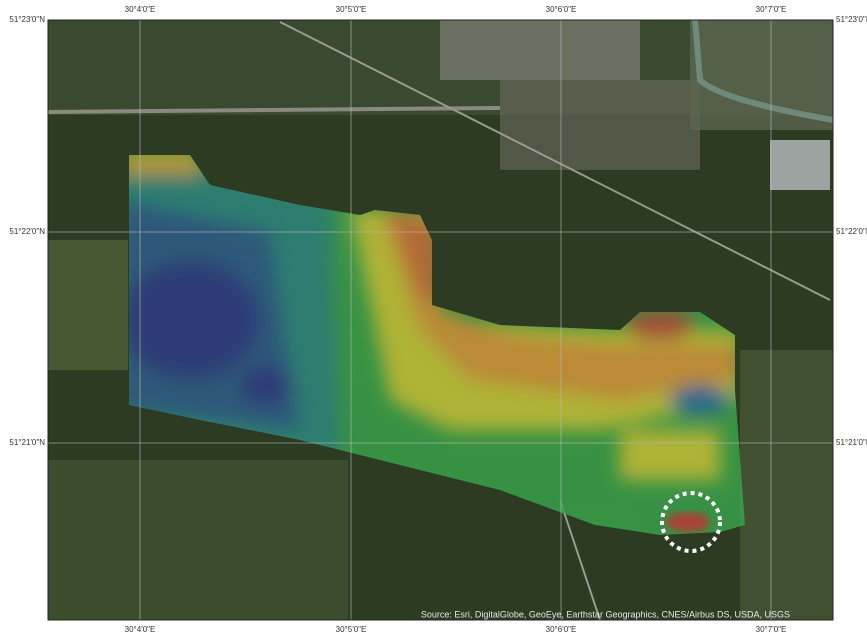  Describe the element at coordinates (691, 522) in the screenshot. I see `highlight-circle` at that location.